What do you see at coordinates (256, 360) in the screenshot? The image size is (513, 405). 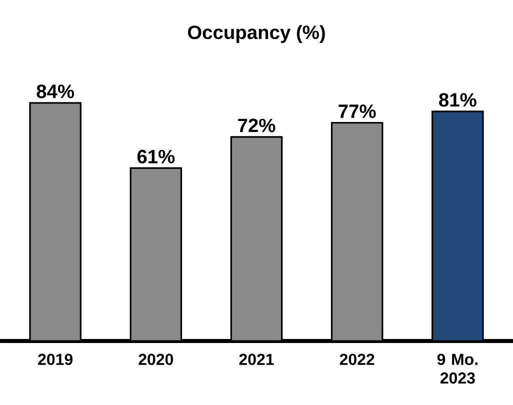 I see `x-tick-label: 2021` at bounding box center [256, 360].